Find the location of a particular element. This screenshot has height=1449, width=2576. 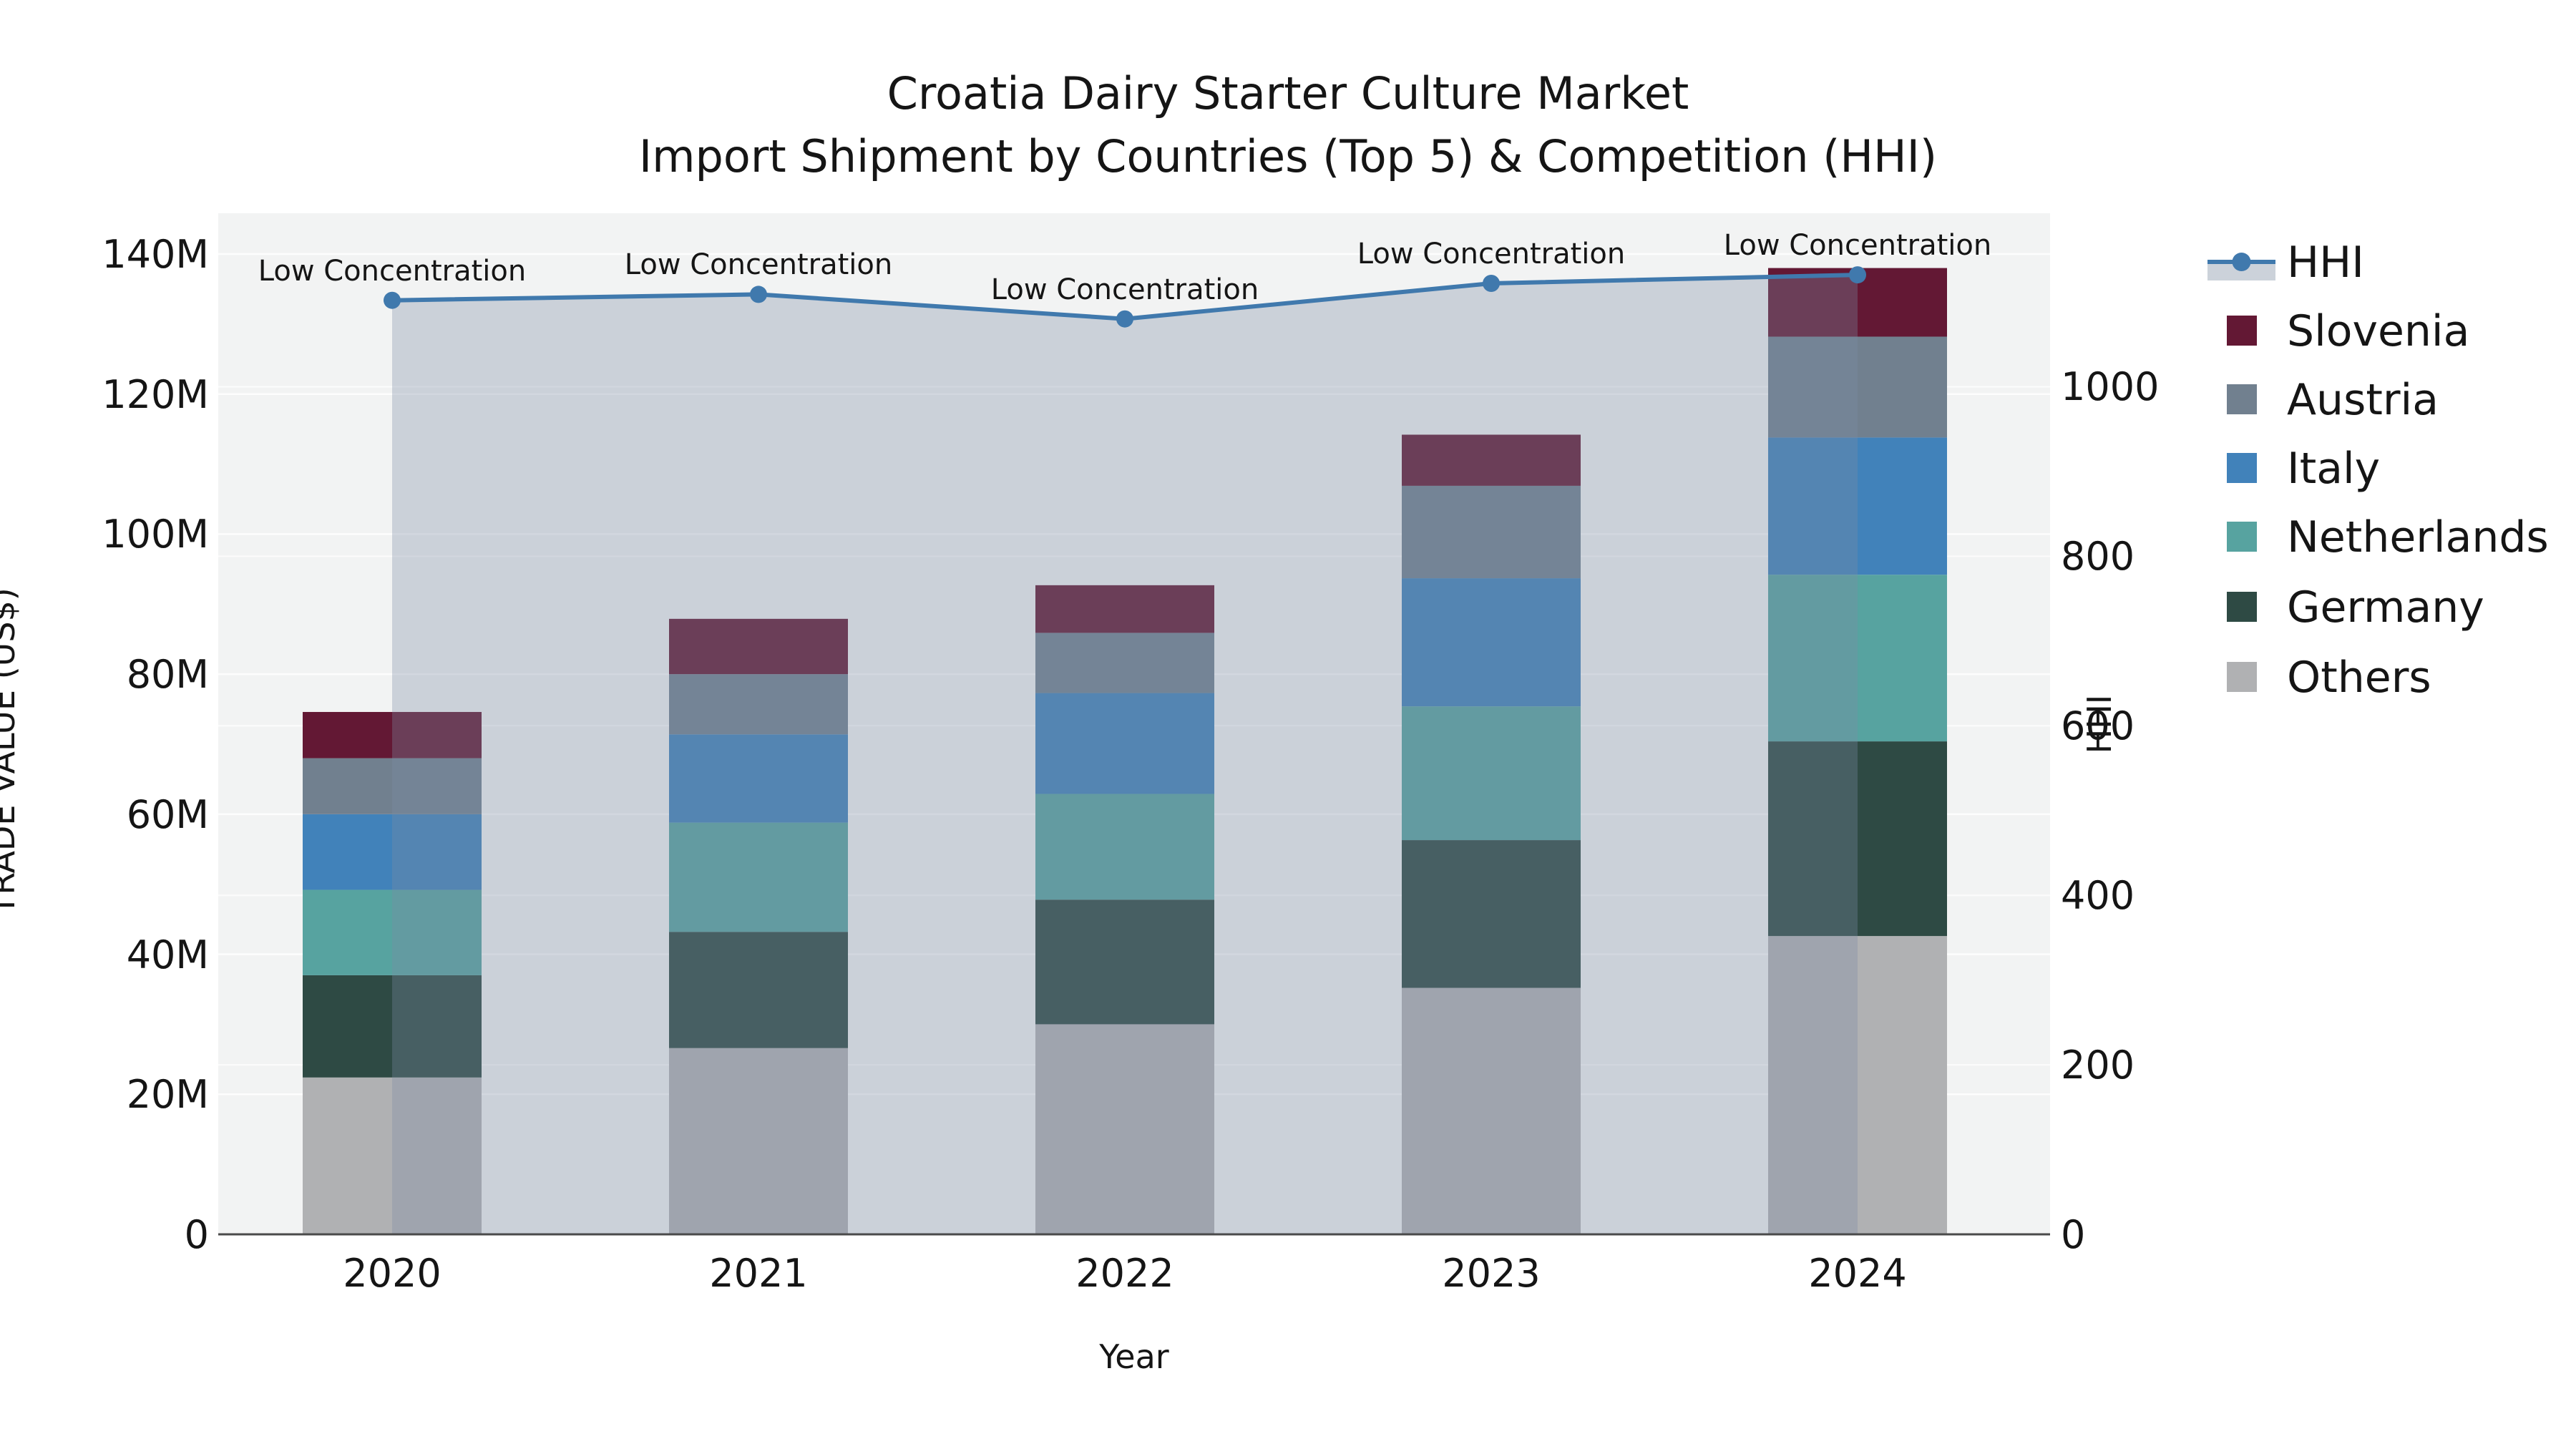

legend-swatch-germany is located at coordinates (2242, 607).